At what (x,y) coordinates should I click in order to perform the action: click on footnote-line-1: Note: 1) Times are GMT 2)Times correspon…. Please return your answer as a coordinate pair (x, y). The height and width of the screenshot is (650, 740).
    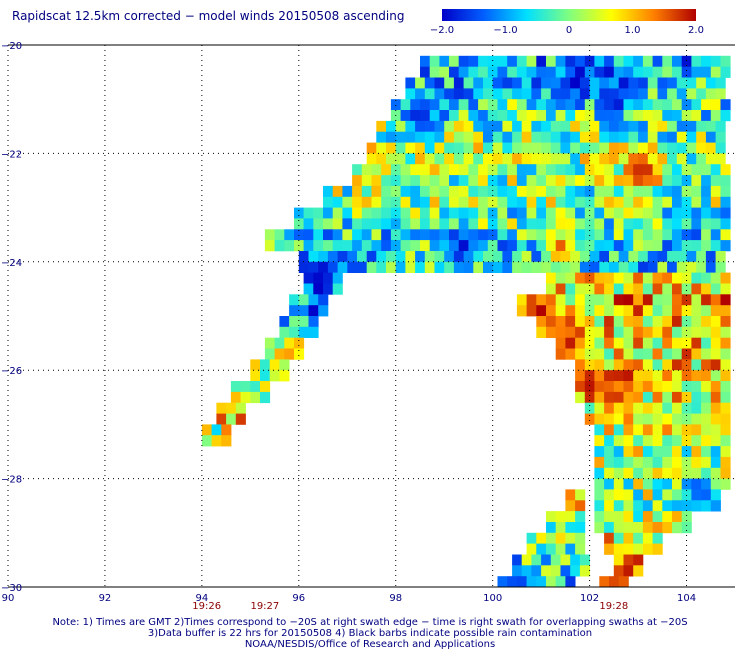
    Looking at the image, I should click on (369, 622).